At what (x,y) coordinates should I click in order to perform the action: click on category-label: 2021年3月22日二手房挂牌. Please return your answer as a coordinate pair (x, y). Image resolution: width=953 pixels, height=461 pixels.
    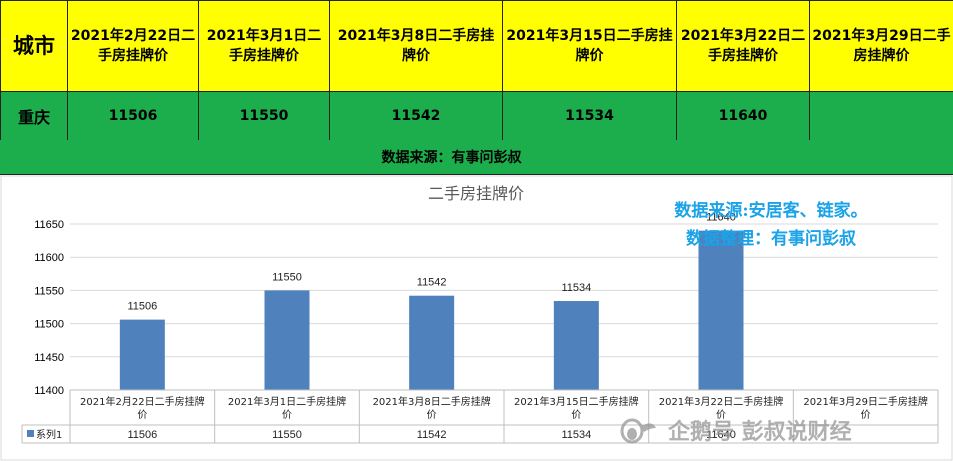
    Looking at the image, I should click on (721, 401).